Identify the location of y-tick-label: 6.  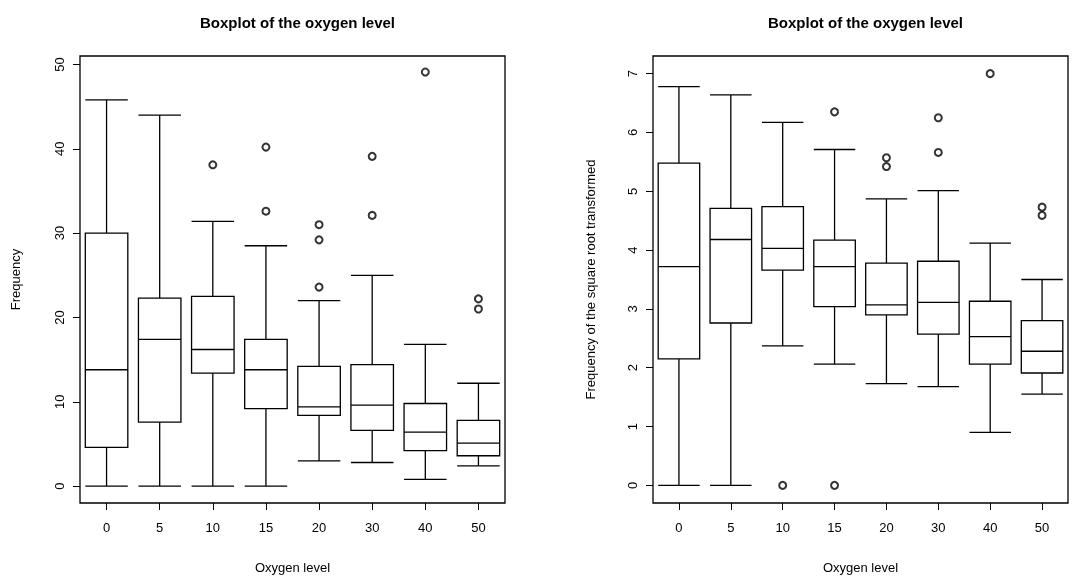
(632, 132).